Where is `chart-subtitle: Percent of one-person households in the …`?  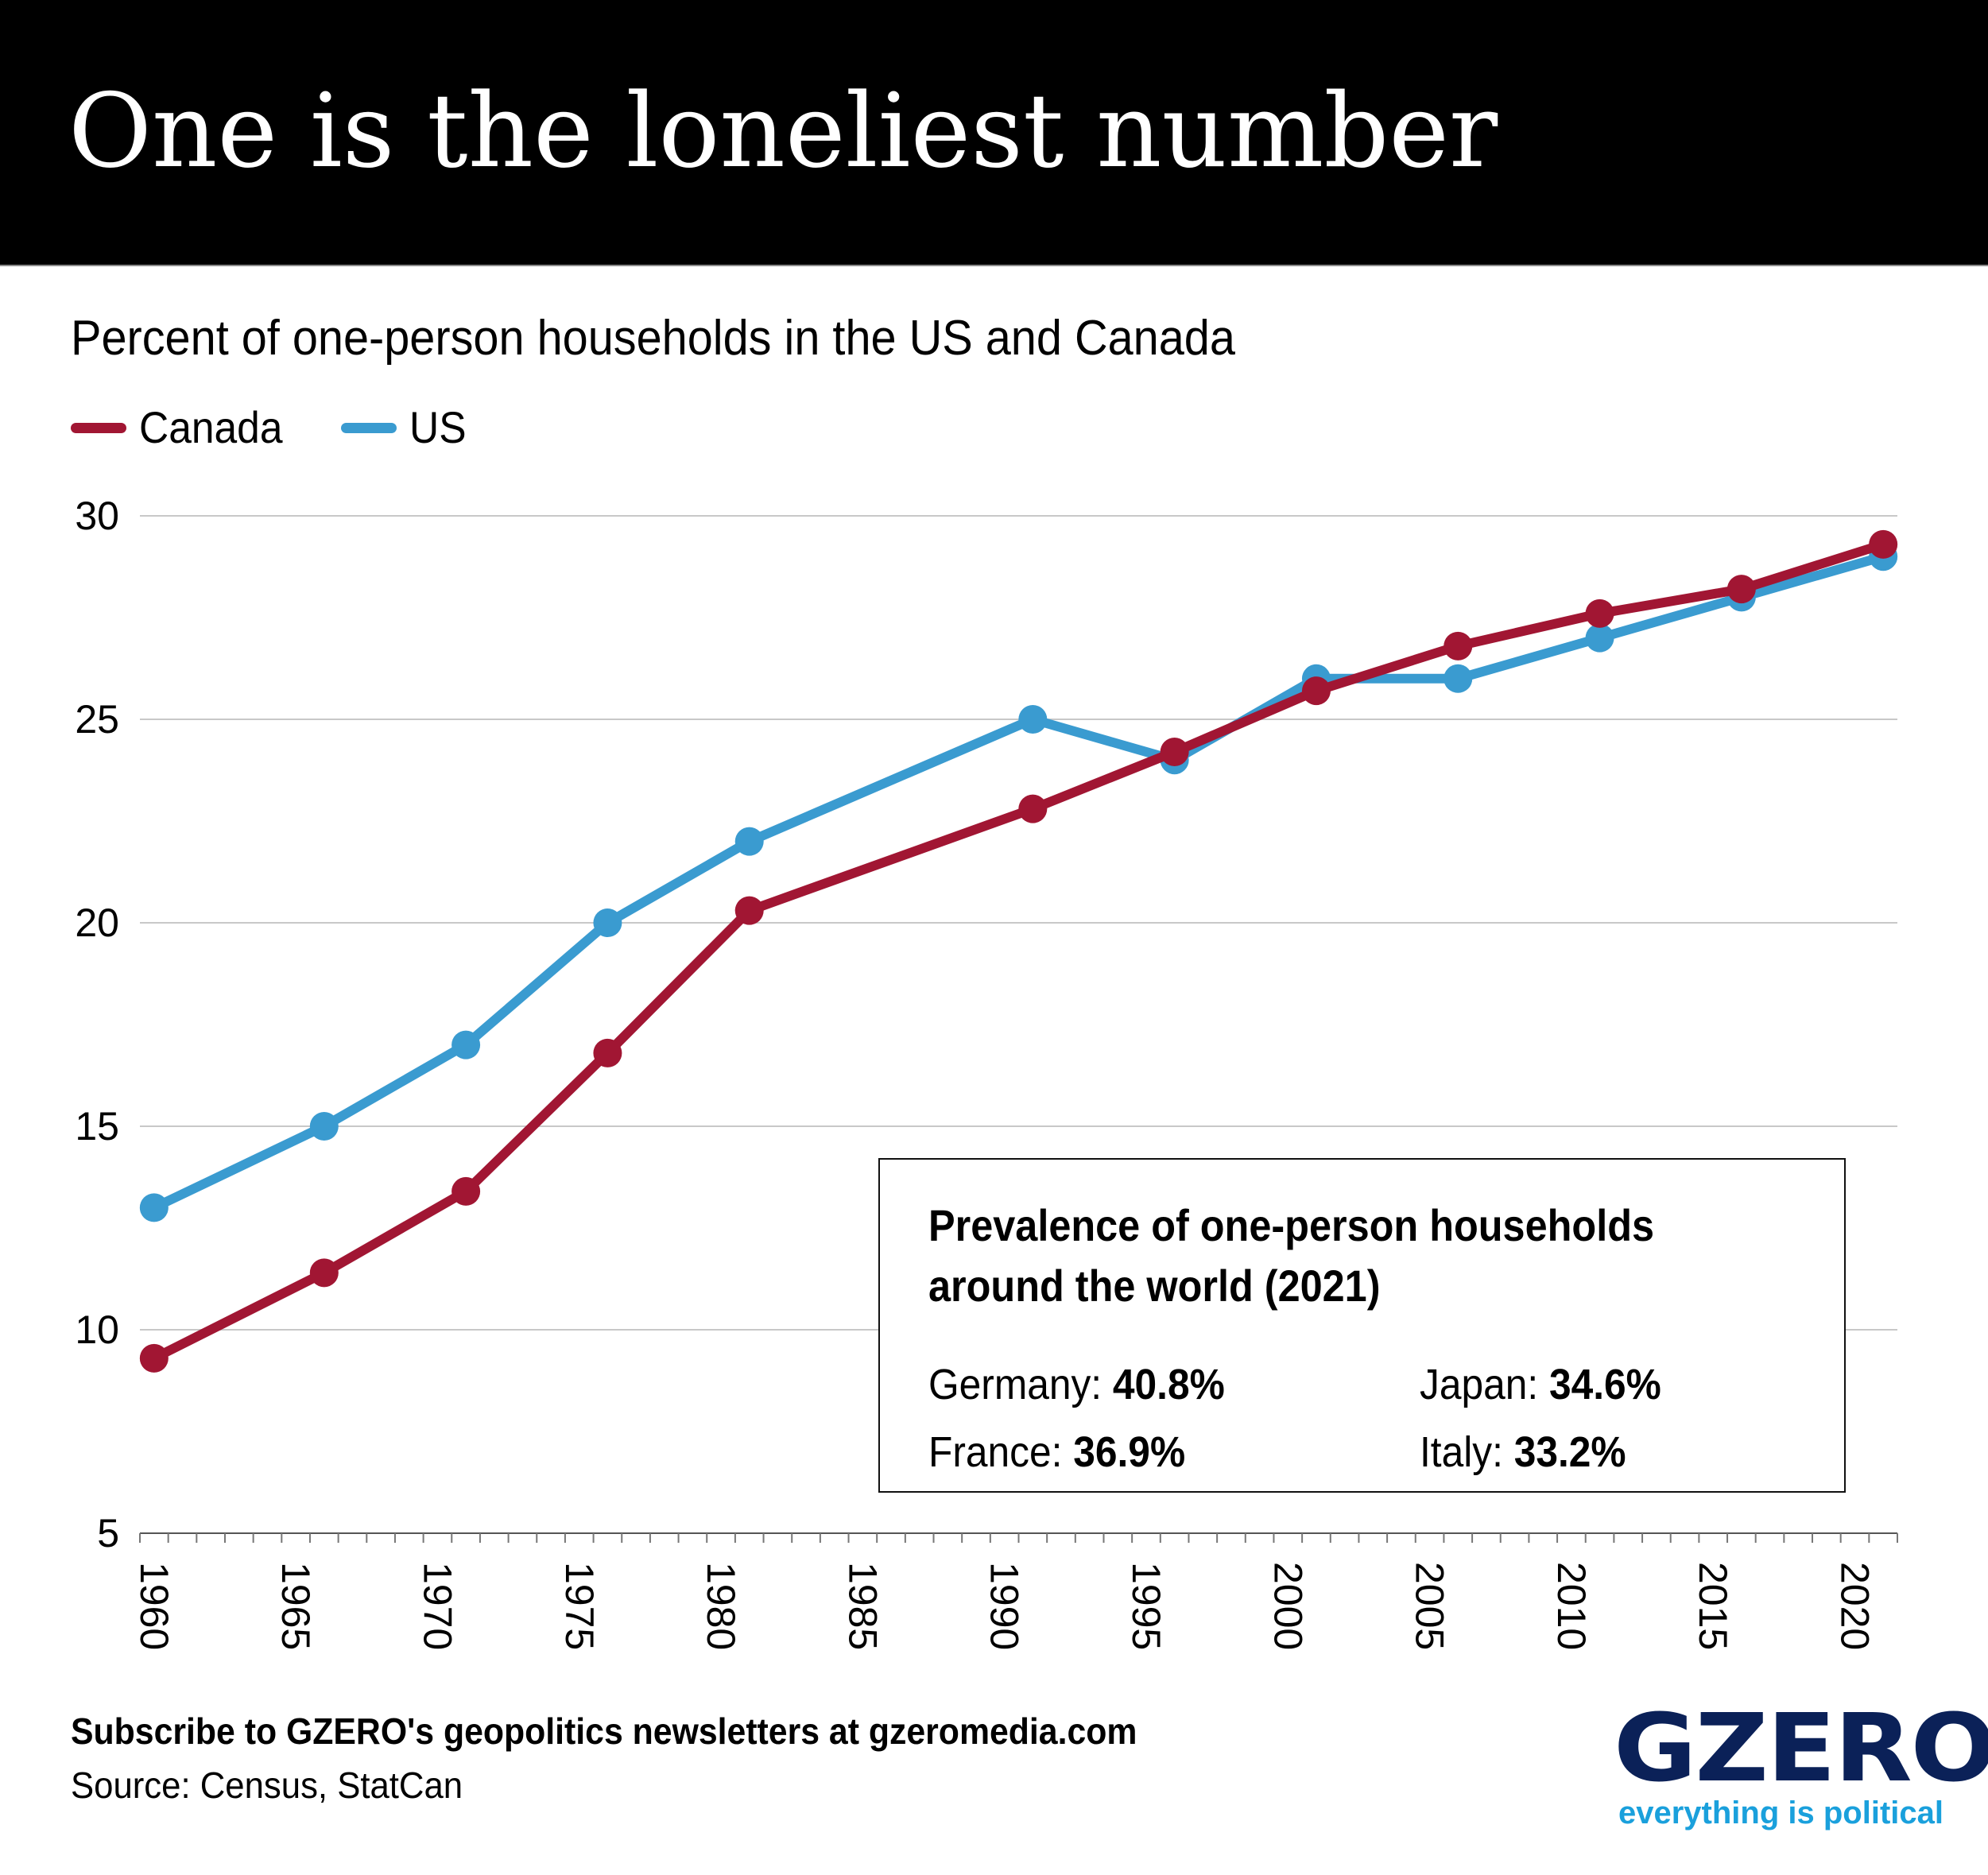
chart-subtitle: Percent of one-person households in the … is located at coordinates (653, 338).